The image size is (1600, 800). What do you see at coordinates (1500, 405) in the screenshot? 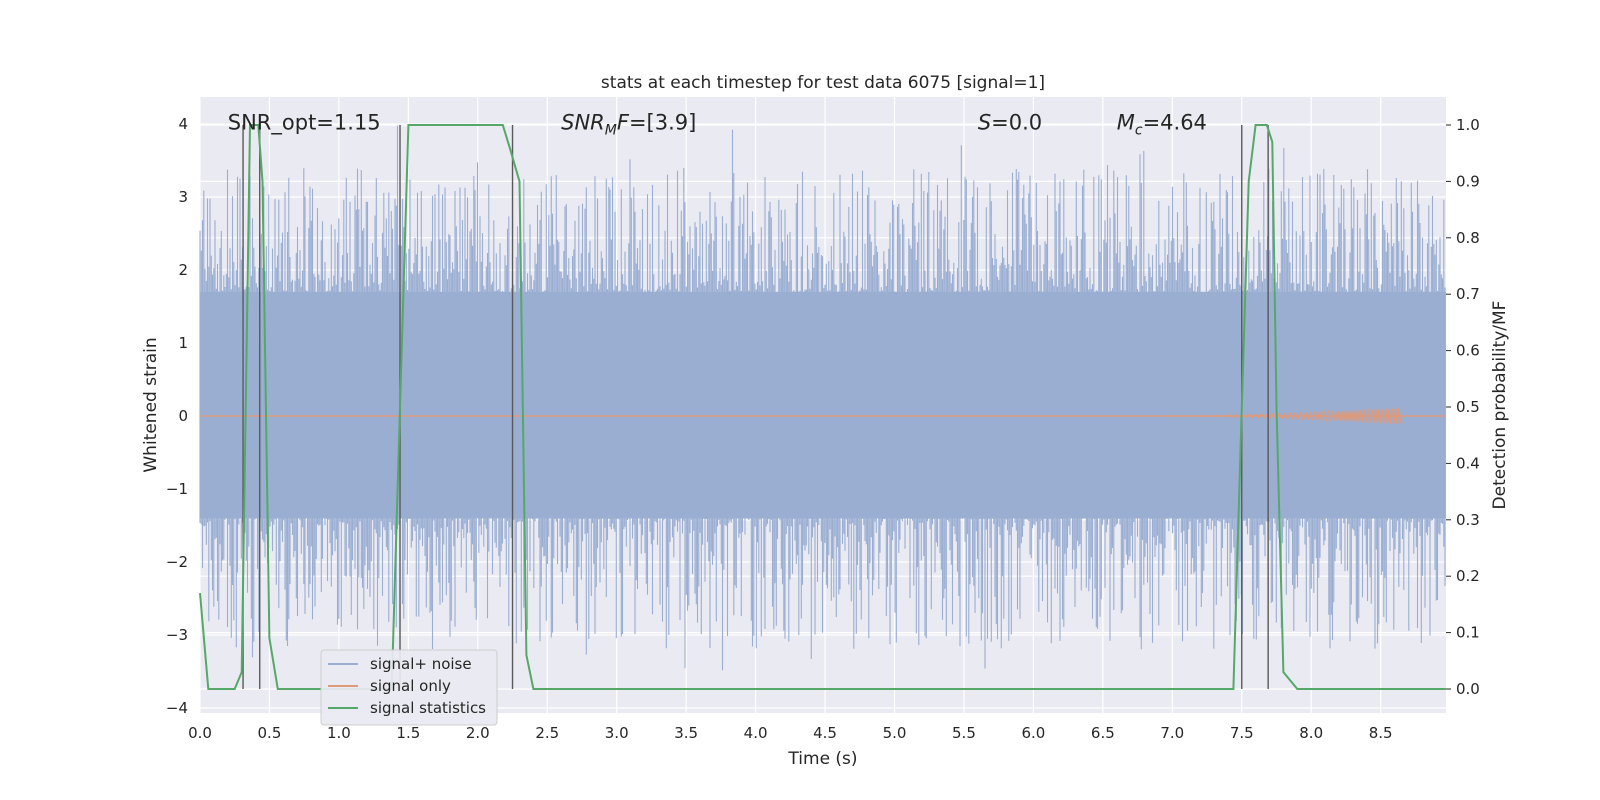
I see `y2-axis-label: Detection probability/MF` at bounding box center [1500, 405].